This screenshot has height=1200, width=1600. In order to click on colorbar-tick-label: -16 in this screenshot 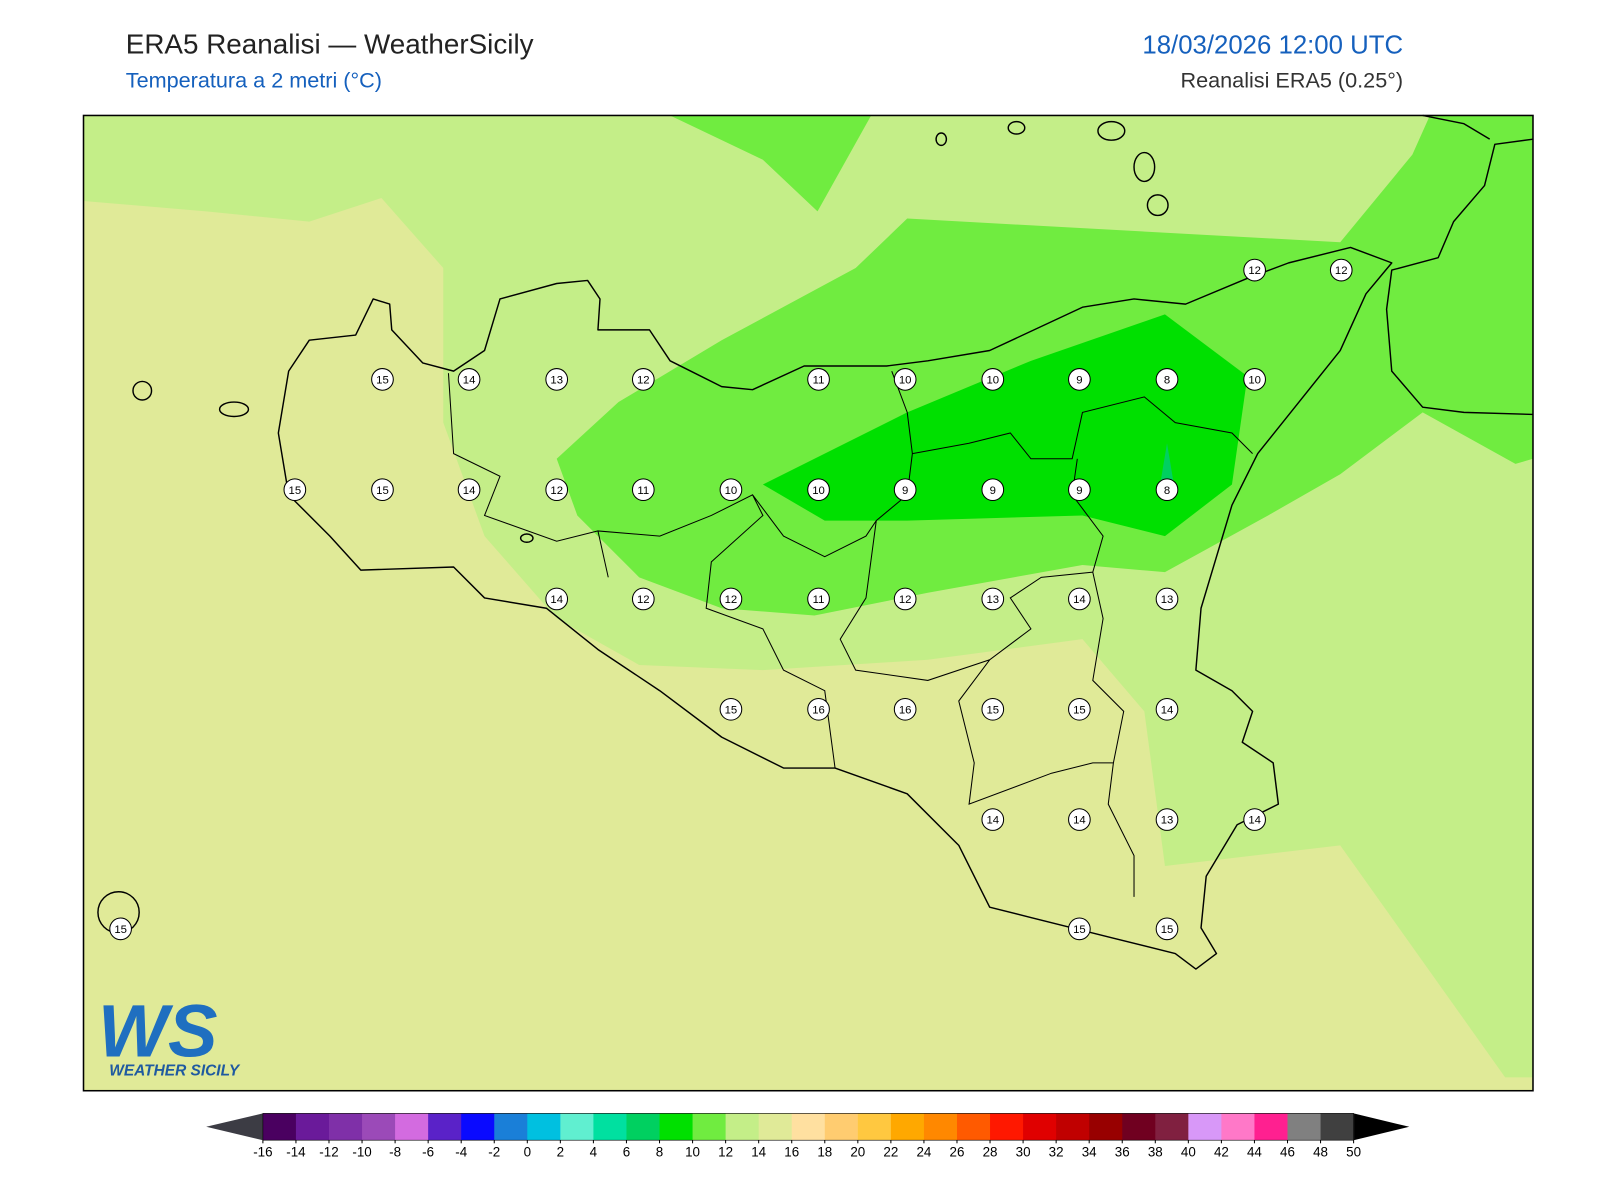, I will do `click(262, 1152)`.